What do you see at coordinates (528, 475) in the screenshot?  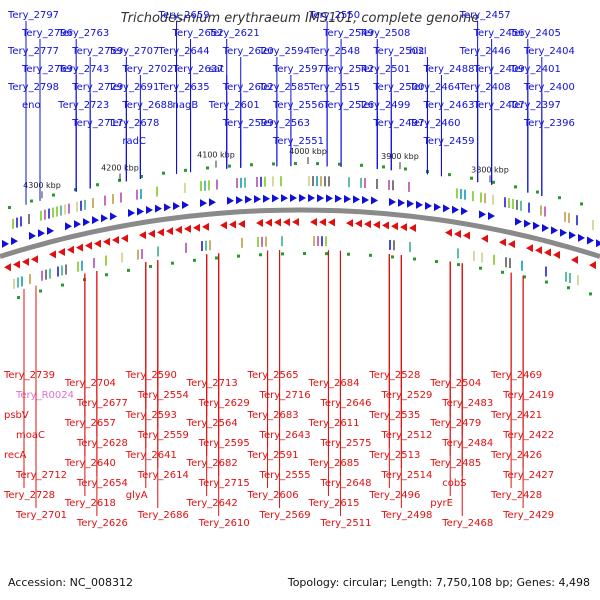 I see `reverse-gene-label: Tery_2427` at bounding box center [528, 475].